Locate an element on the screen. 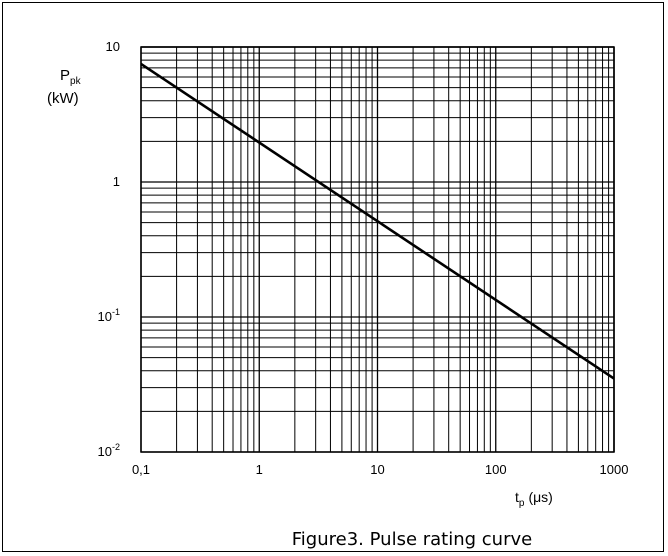  y-axis-label-sub: pk is located at coordinates (76, 81).